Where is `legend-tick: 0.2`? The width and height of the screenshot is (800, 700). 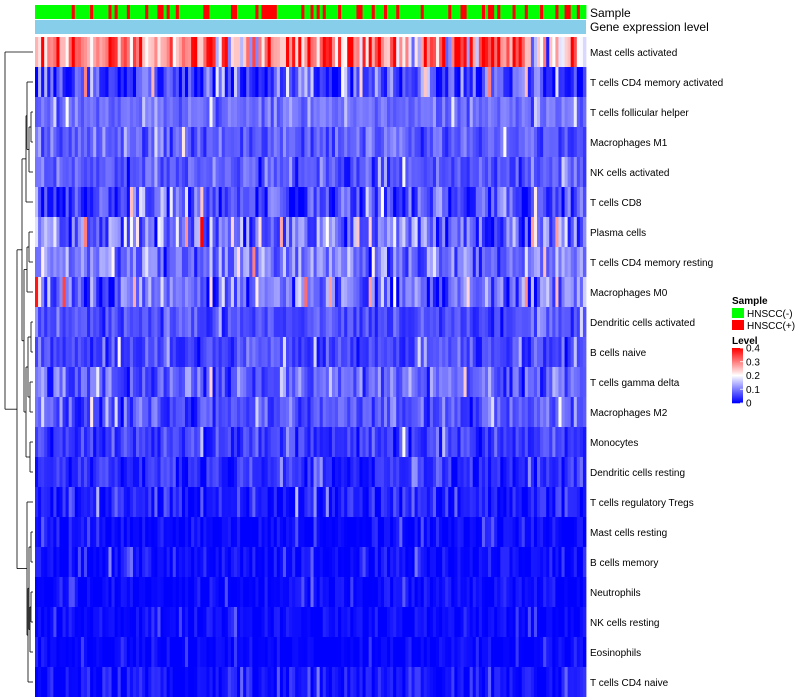
legend-tick: 0.2 is located at coordinates (753, 376).